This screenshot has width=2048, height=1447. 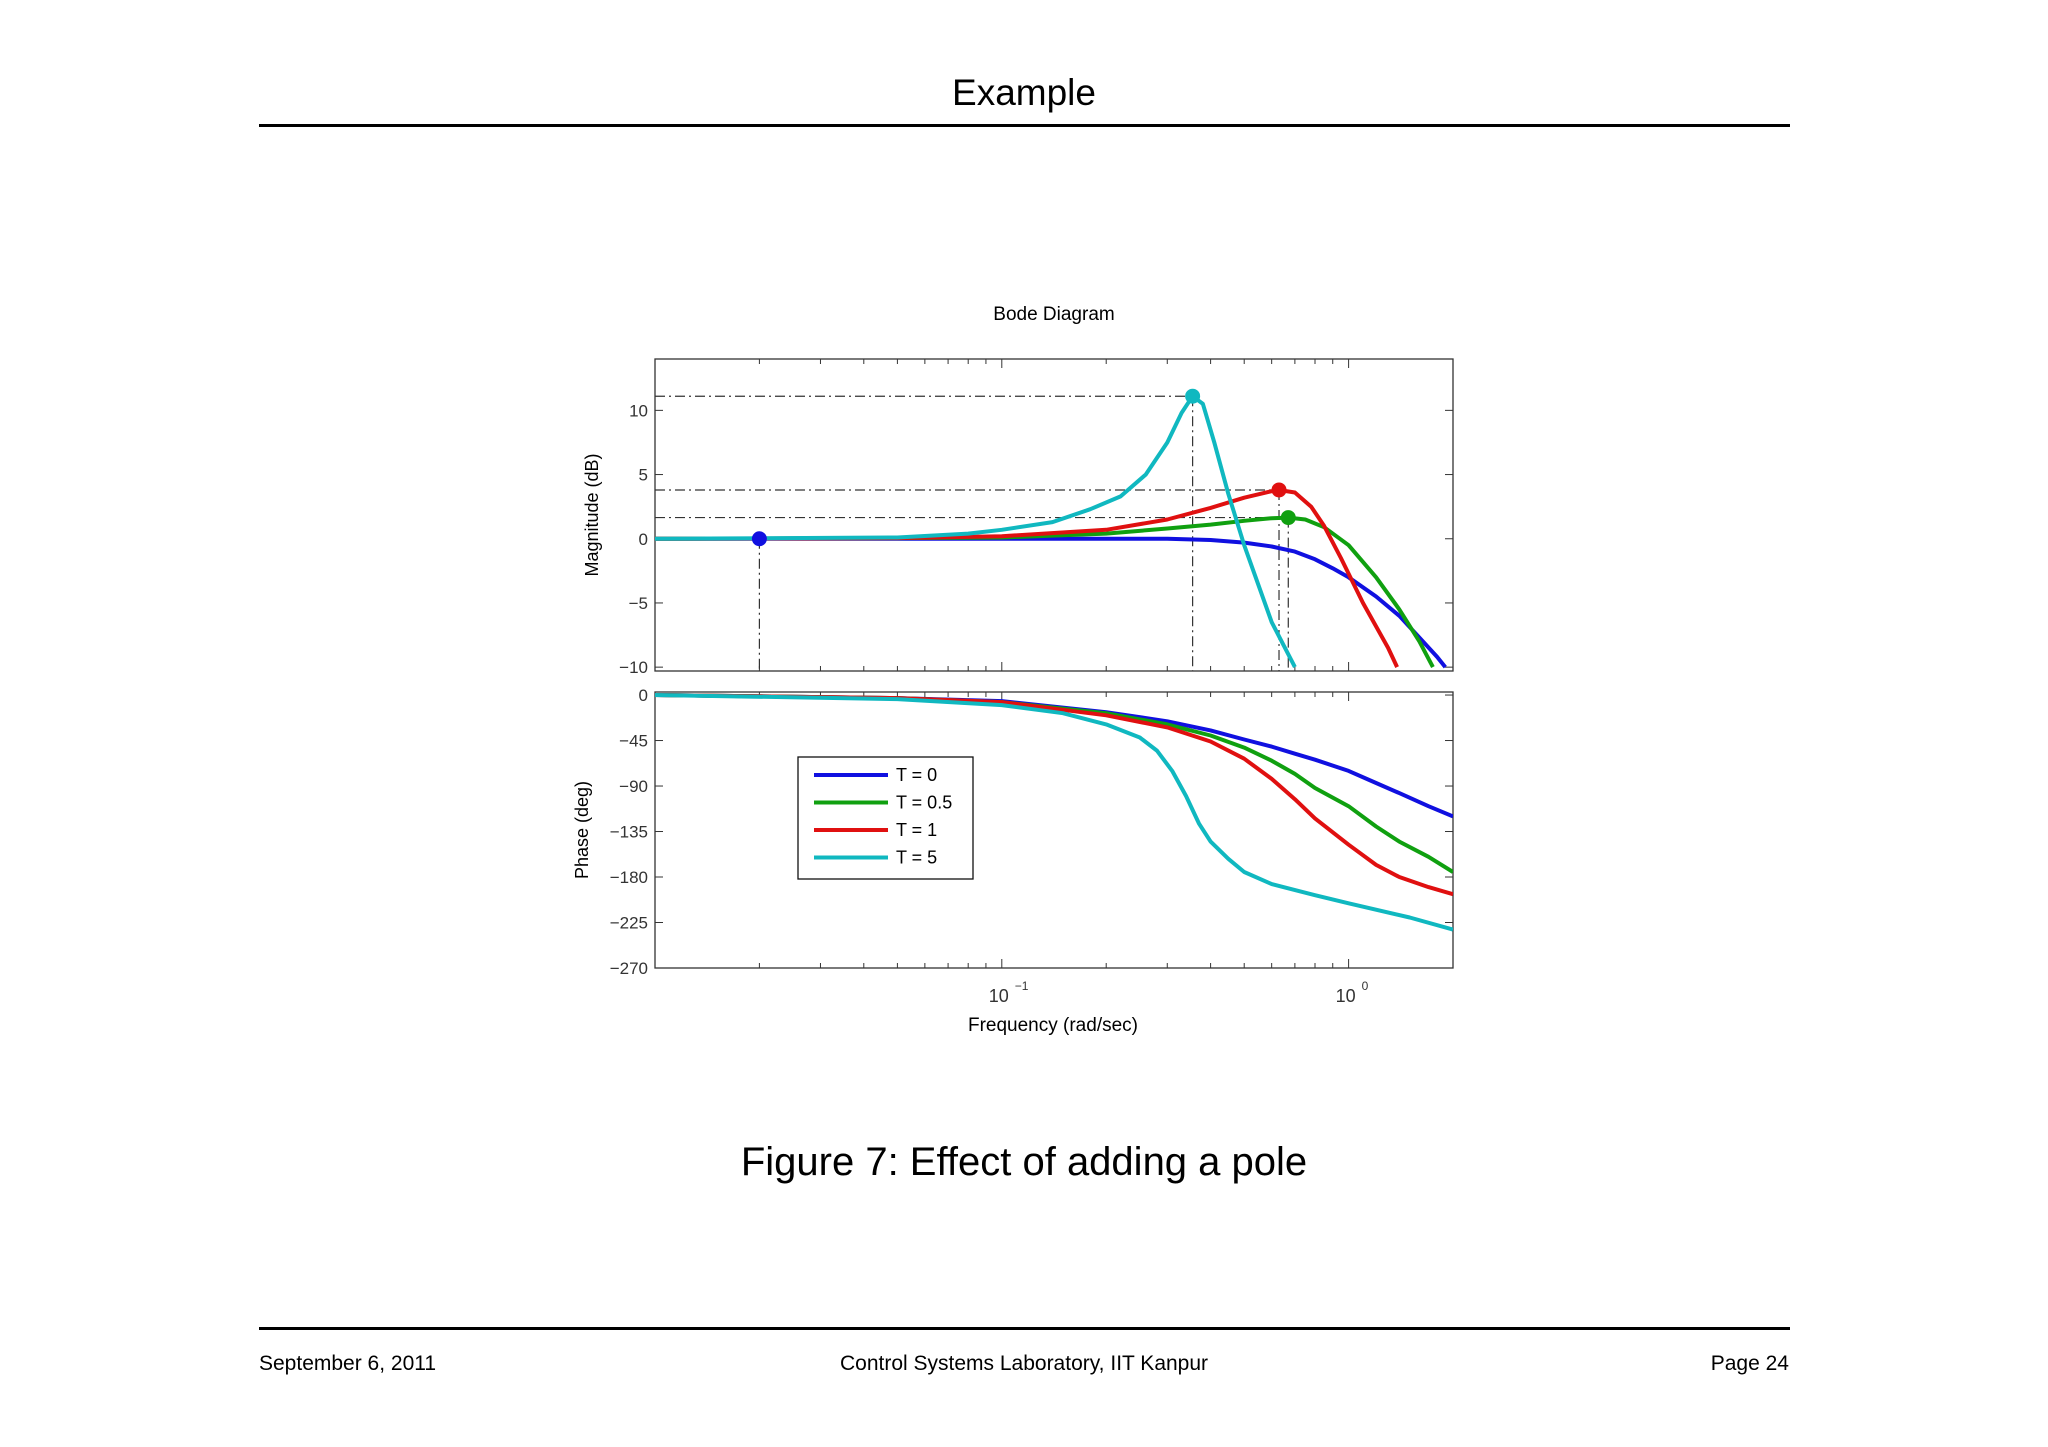 I want to click on x-axis-label: Frequency (rad/sec), so click(x=1053, y=1025).